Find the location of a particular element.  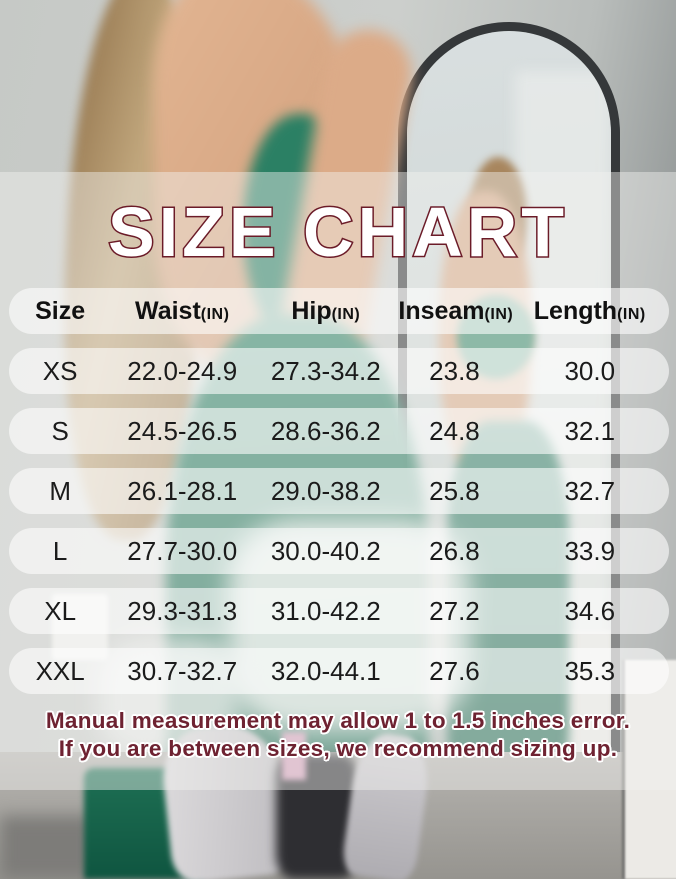

size-label-cell: XL is located at coordinates (60, 610).